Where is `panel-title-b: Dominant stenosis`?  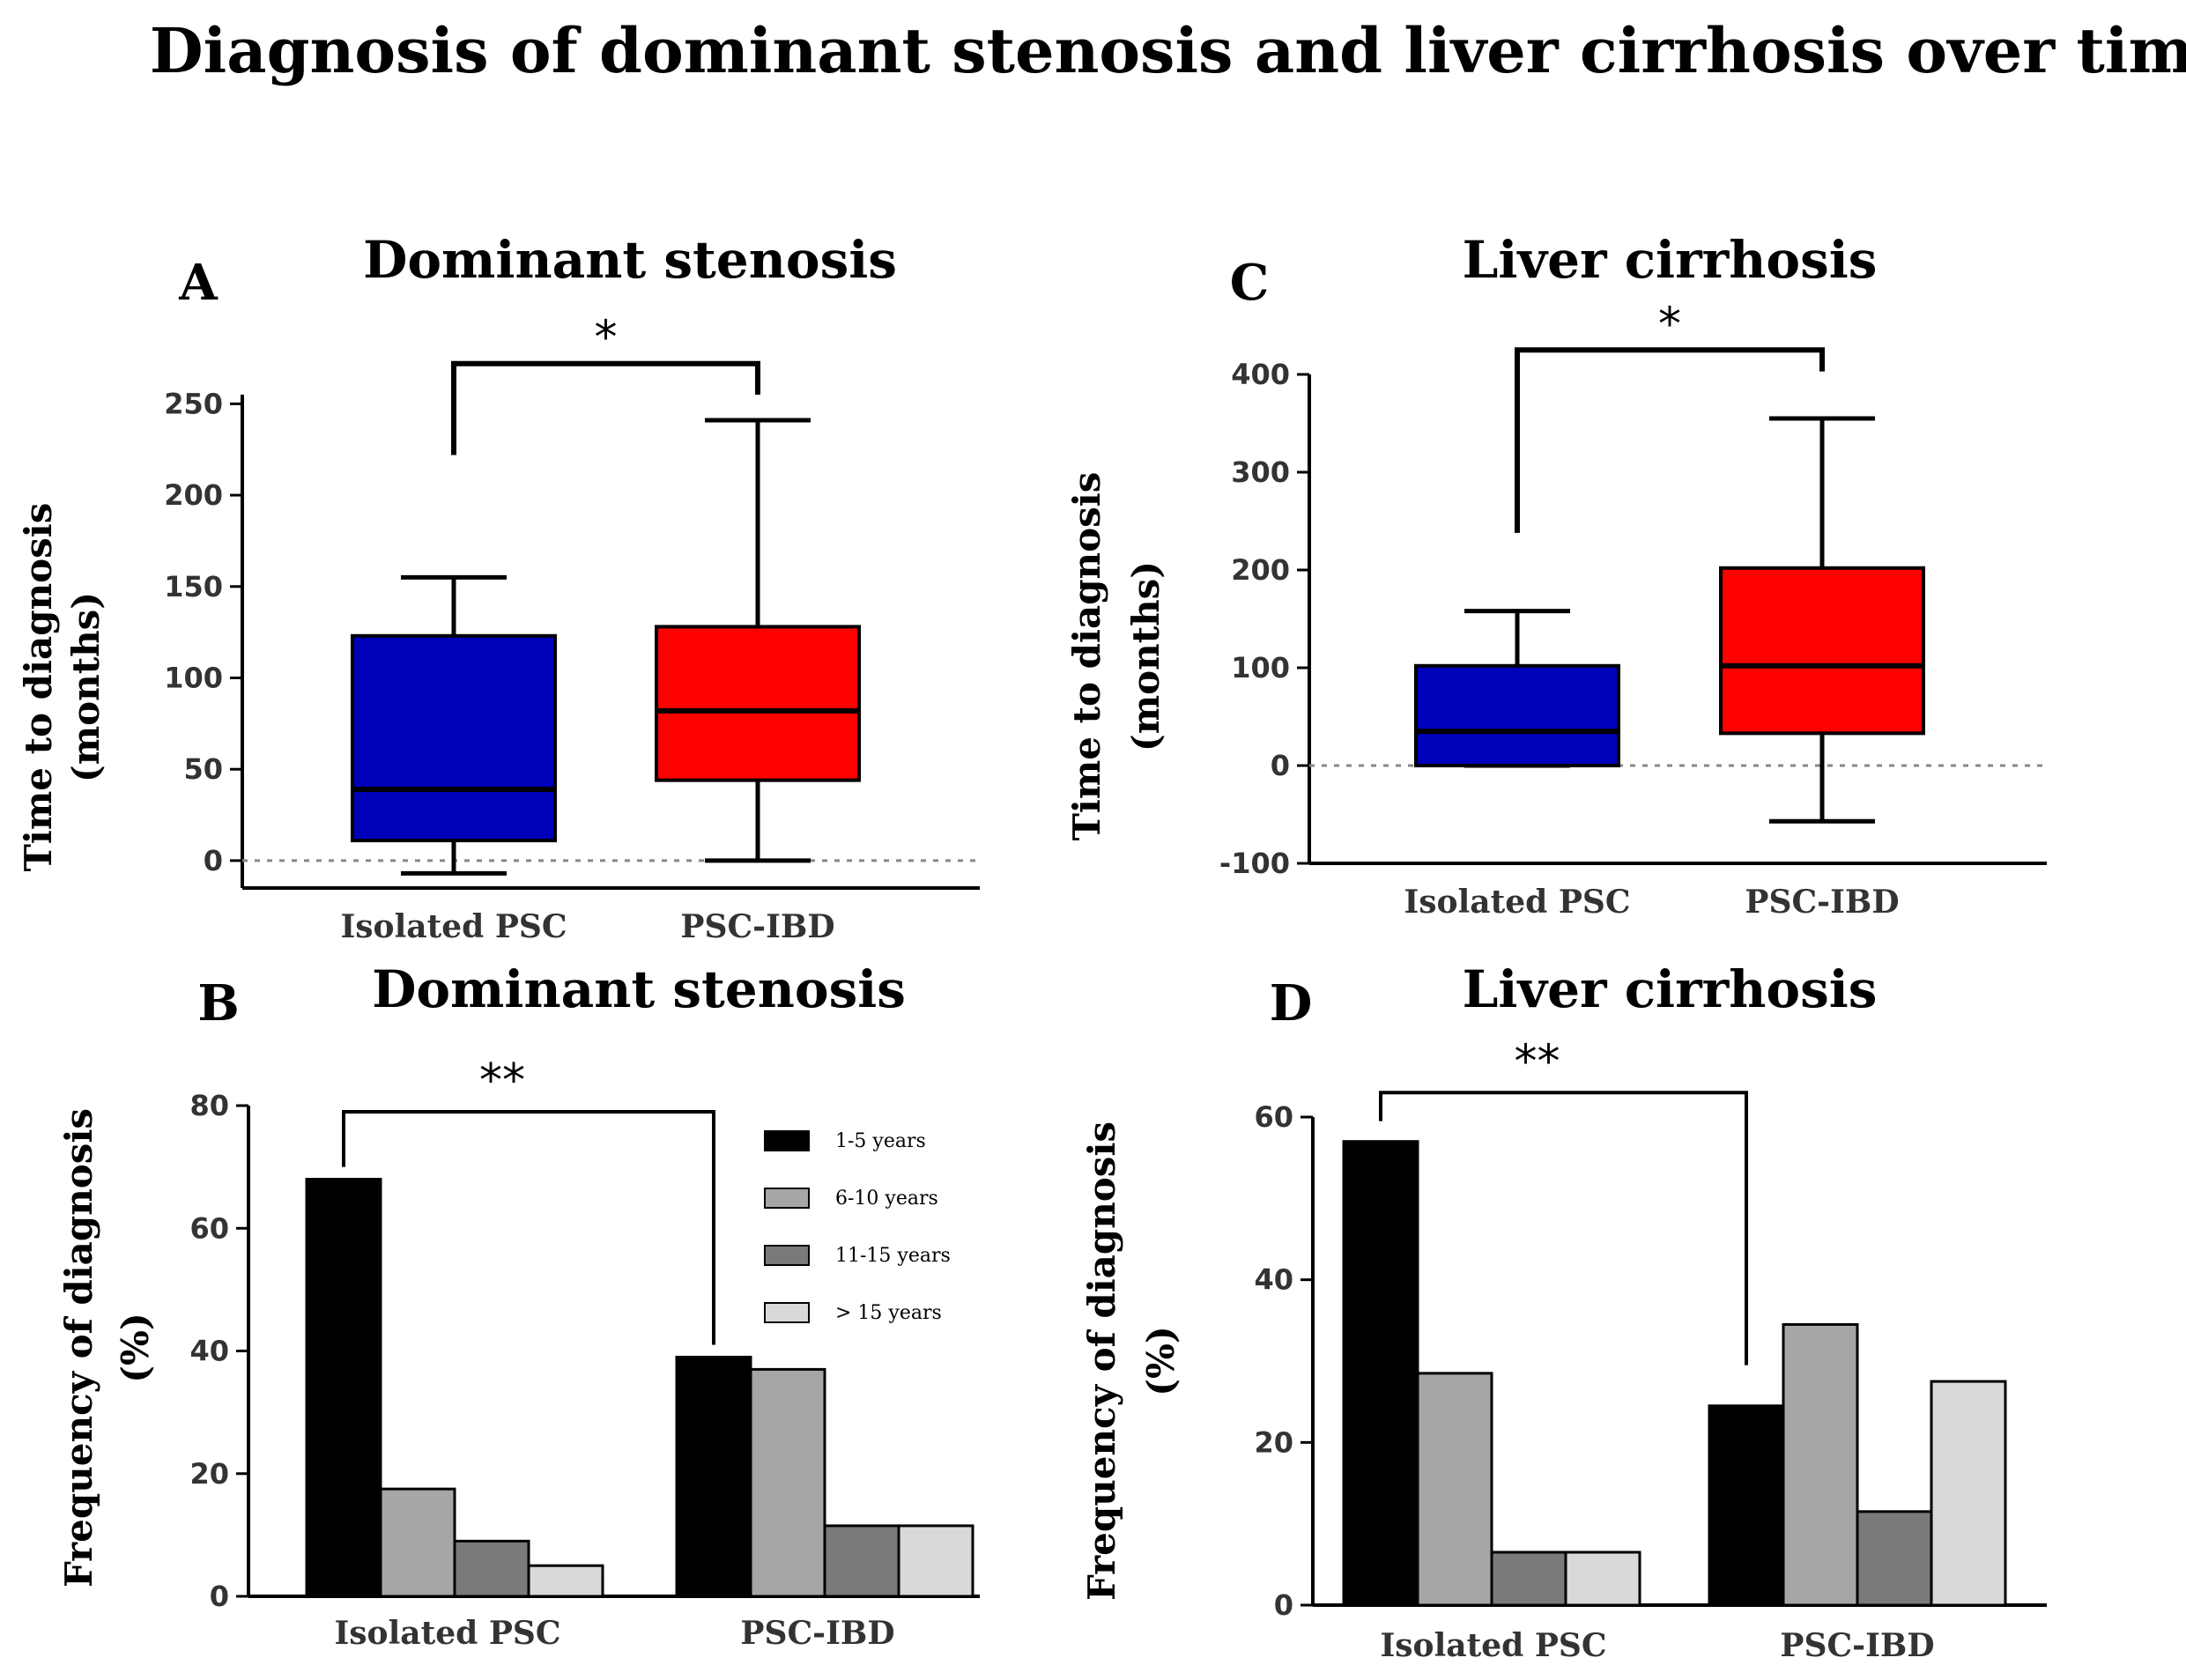 panel-title-b: Dominant stenosis is located at coordinates (639, 989).